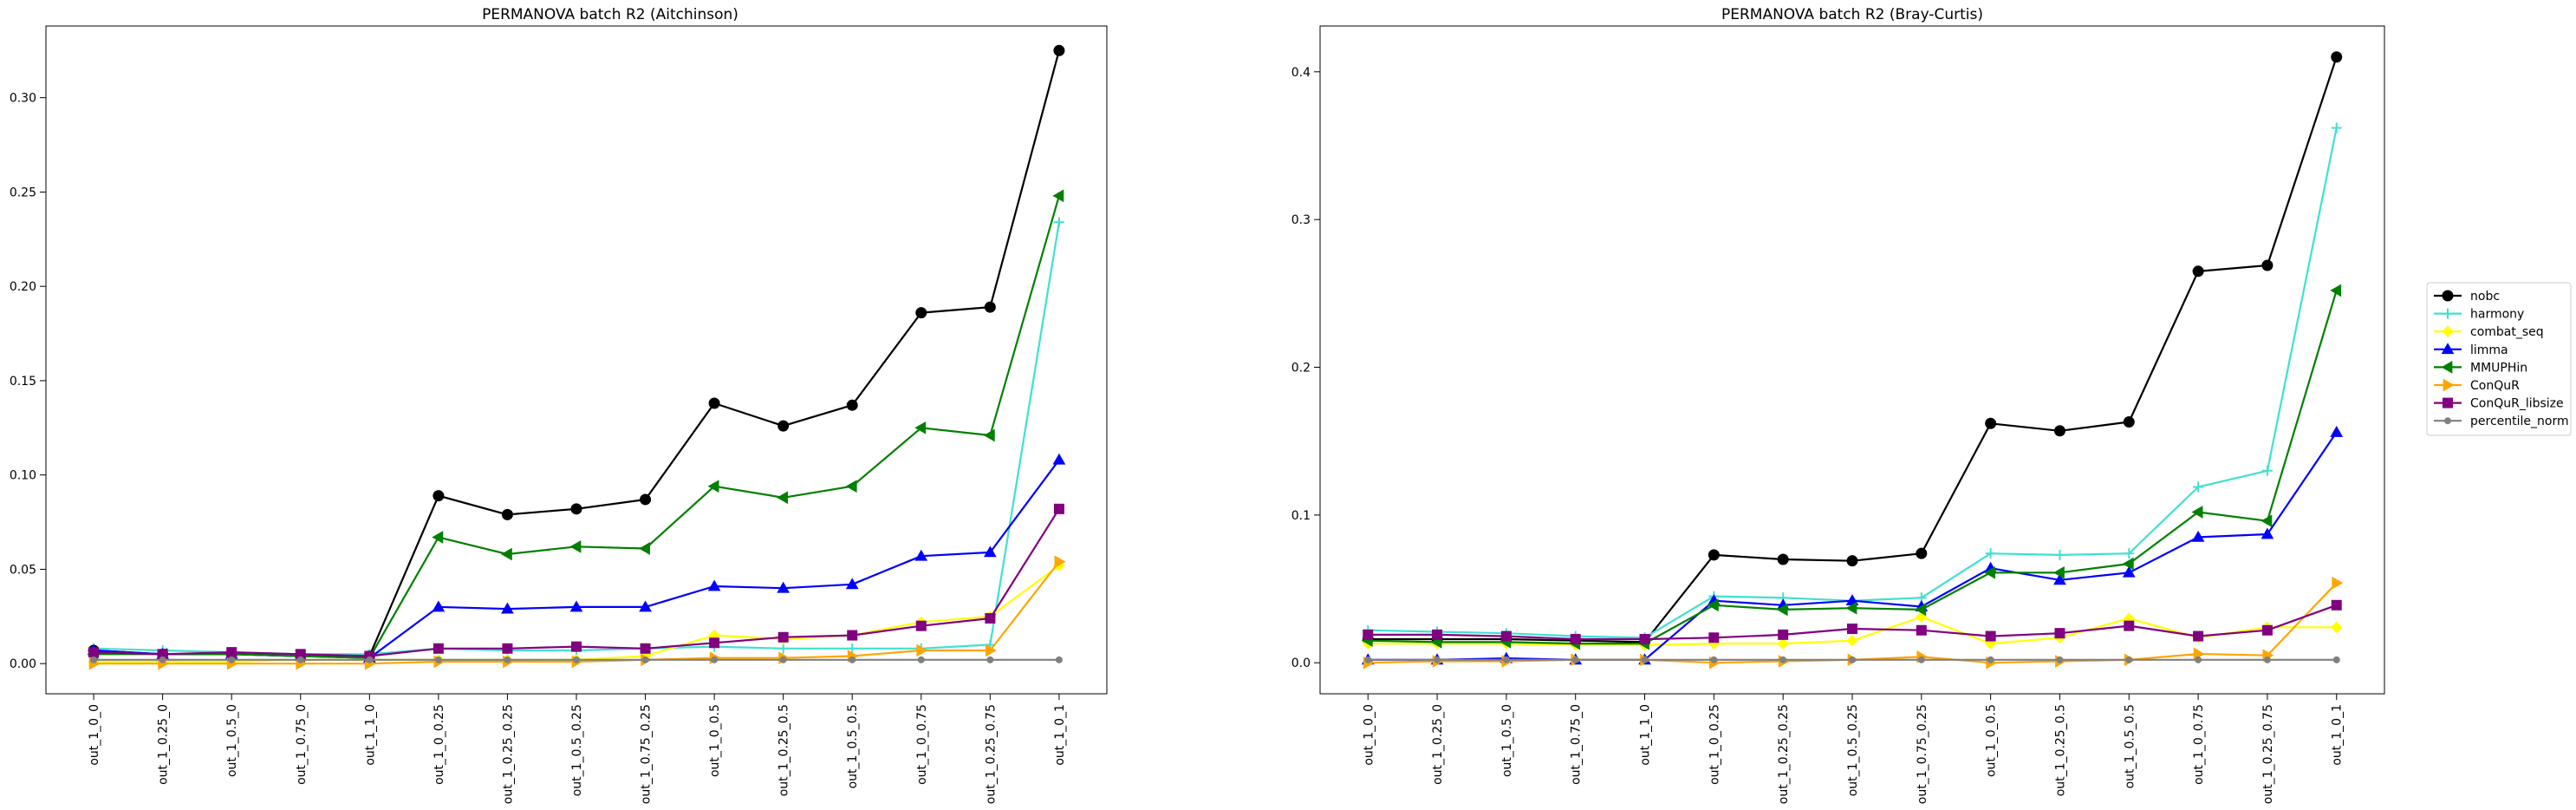 The width and height of the screenshot is (2576, 810). What do you see at coordinates (2497, 315) in the screenshot?
I see `legend-label: harmony` at bounding box center [2497, 315].